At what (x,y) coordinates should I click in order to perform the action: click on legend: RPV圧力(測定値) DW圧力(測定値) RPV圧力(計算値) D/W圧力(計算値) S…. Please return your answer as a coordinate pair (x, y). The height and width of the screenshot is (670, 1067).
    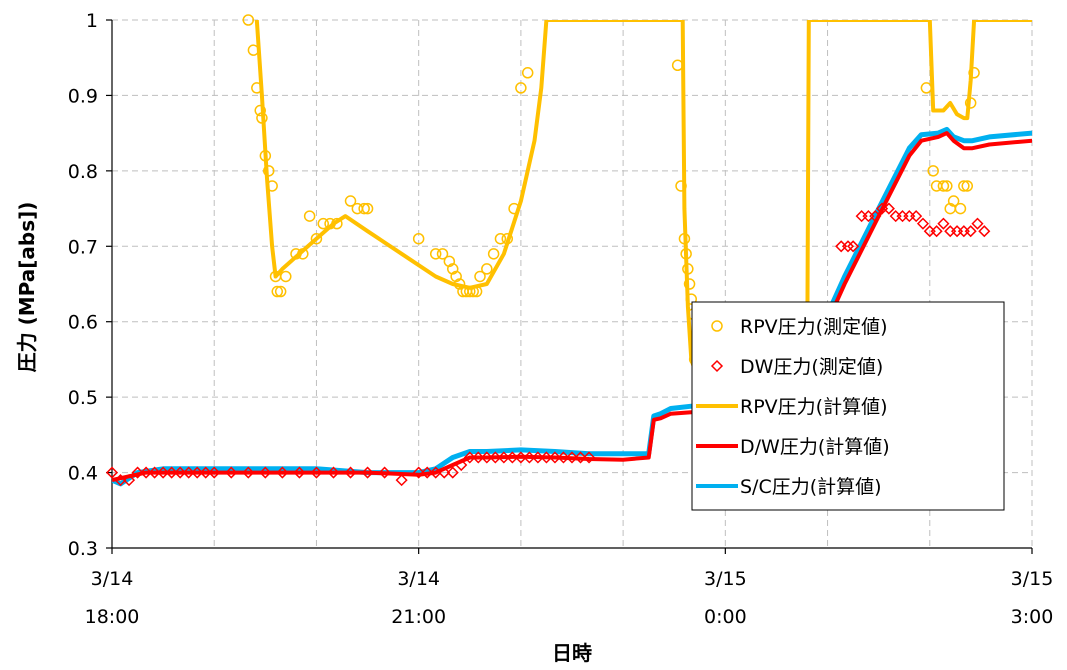
    Looking at the image, I should click on (848, 406).